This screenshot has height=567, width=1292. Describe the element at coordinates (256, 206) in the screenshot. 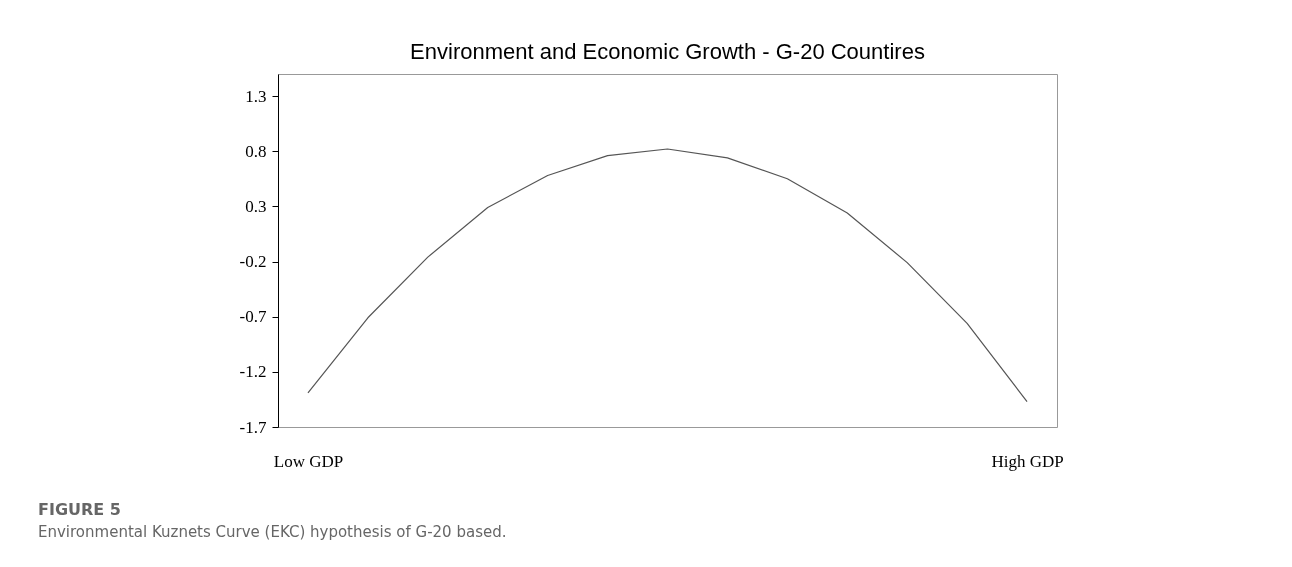

I see `y-tick-label: 0.3` at that location.